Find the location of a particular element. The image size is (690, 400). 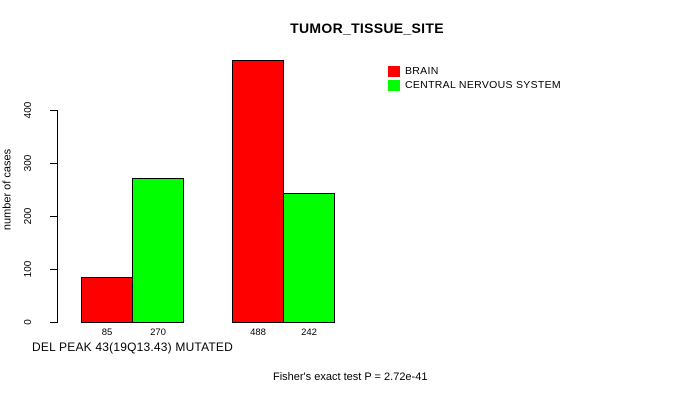

legend-swatch-green is located at coordinates (394, 85).